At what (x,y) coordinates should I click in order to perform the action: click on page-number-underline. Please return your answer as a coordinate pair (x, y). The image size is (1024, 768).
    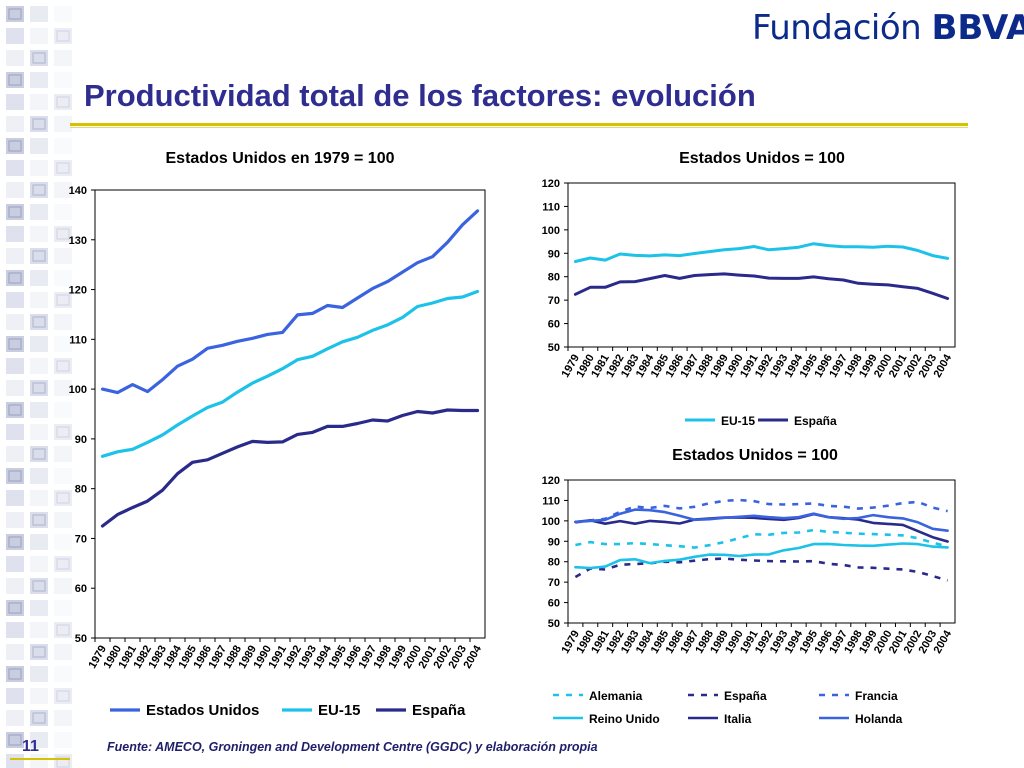
    Looking at the image, I should click on (40, 759).